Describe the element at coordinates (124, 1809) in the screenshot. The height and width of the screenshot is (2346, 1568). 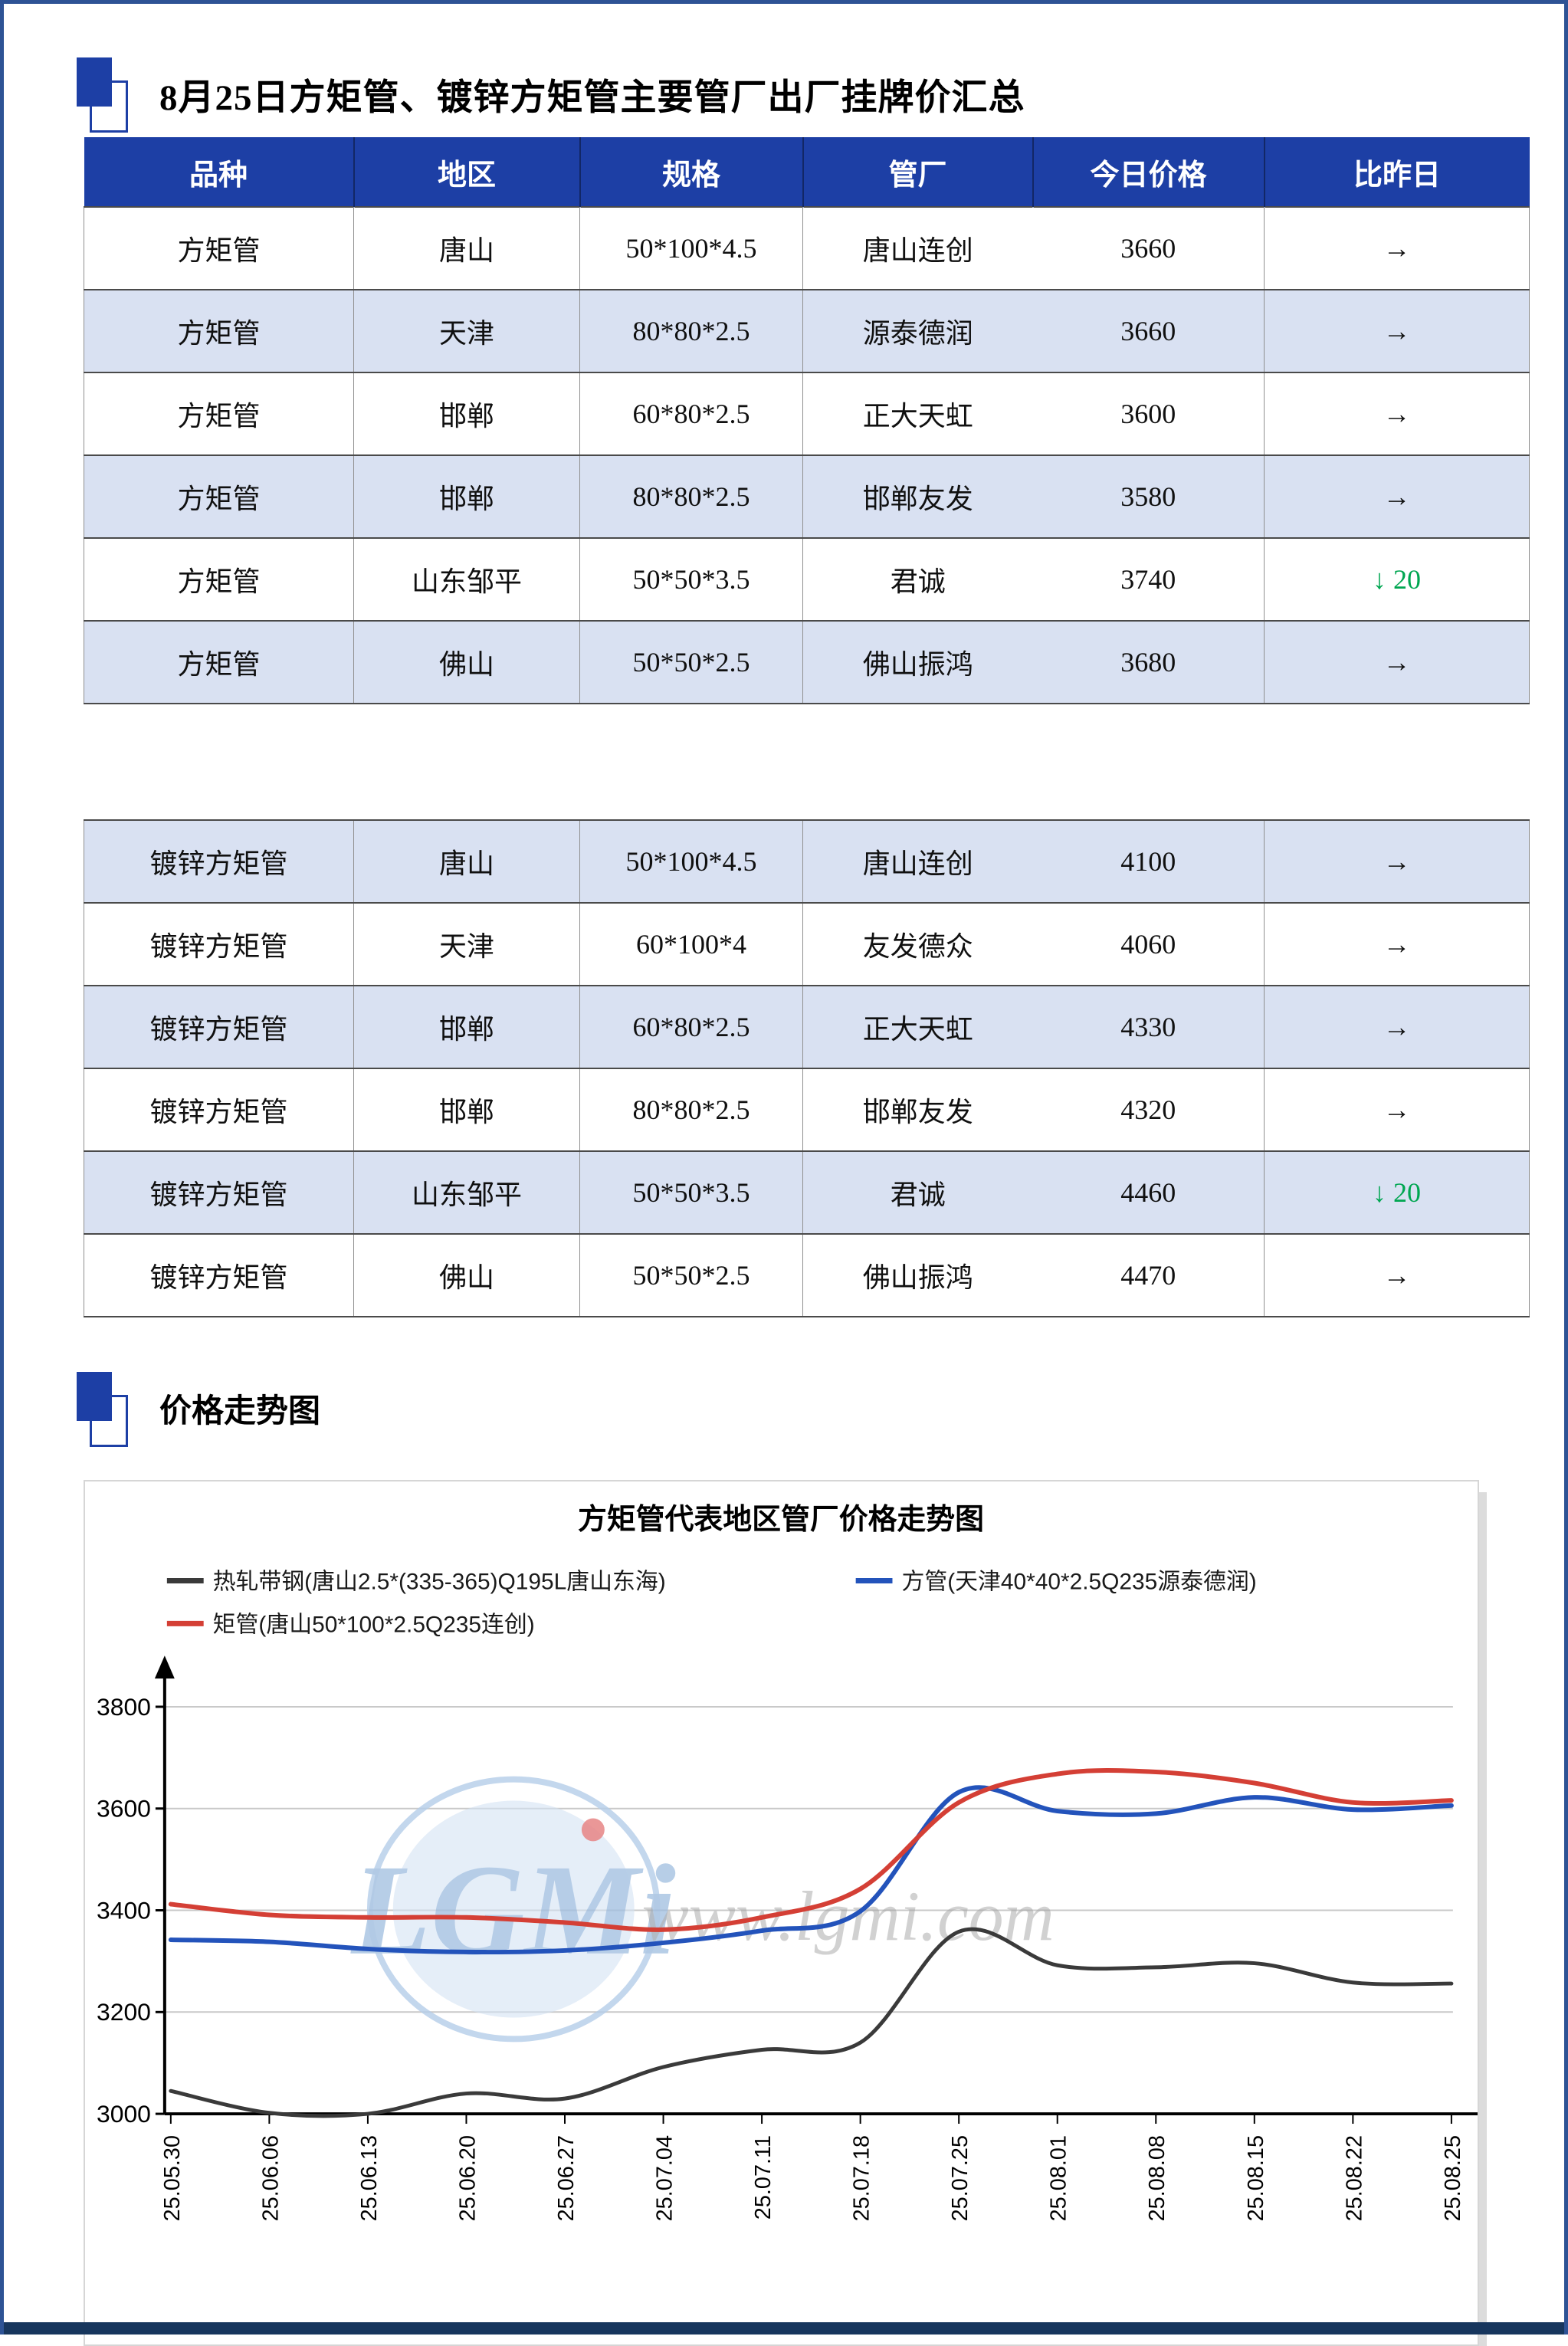
I see `y-axis-label: 3600` at that location.